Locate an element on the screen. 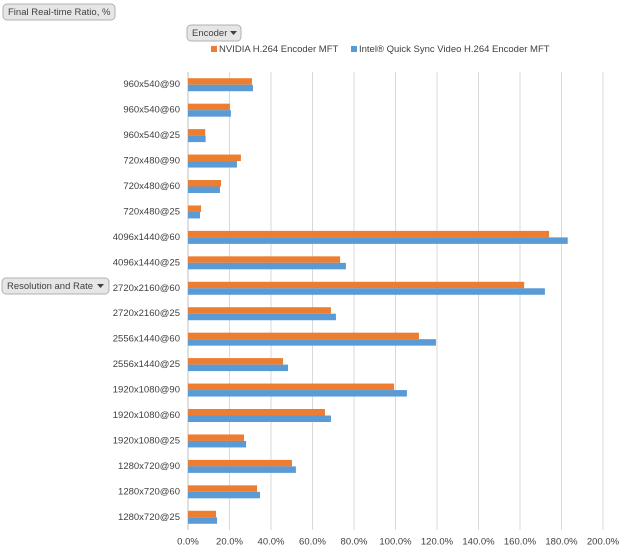 This screenshot has height=557, width=624. axis-field-button is located at coordinates (55, 286).